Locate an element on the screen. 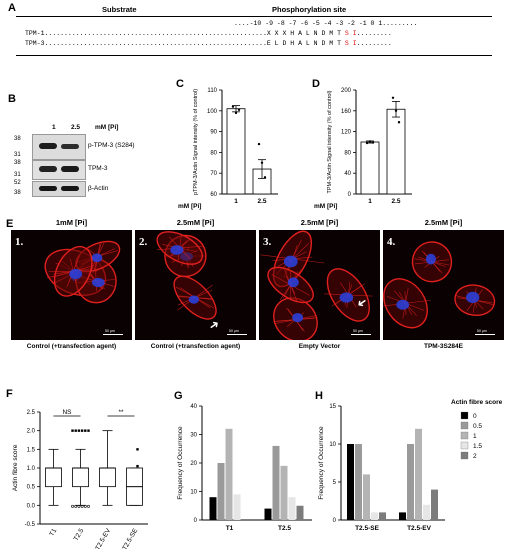  chart-f-y-tick-label: 1.0 is located at coordinates (31, 469).